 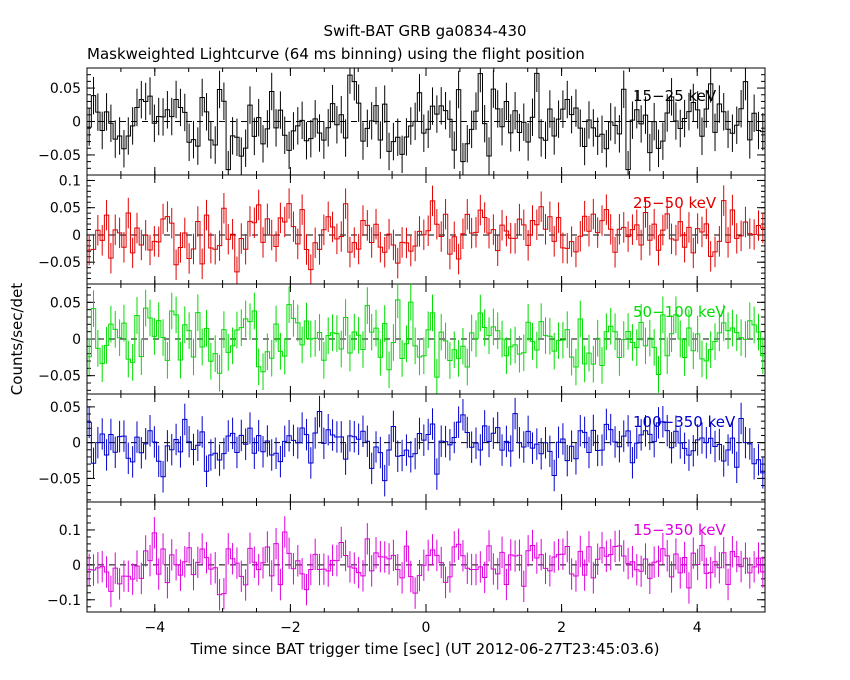 I want to click on energy-band-label: 100−350 keV, so click(x=684, y=422).